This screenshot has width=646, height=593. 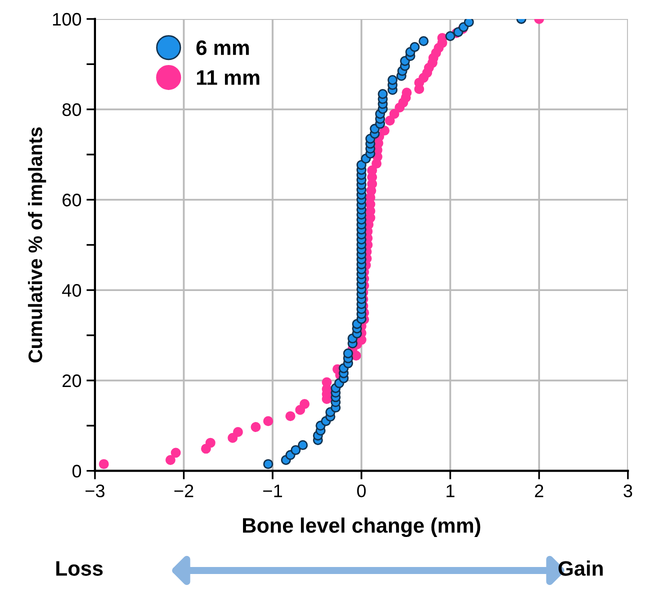 I want to click on text: Loss, so click(x=79, y=568).